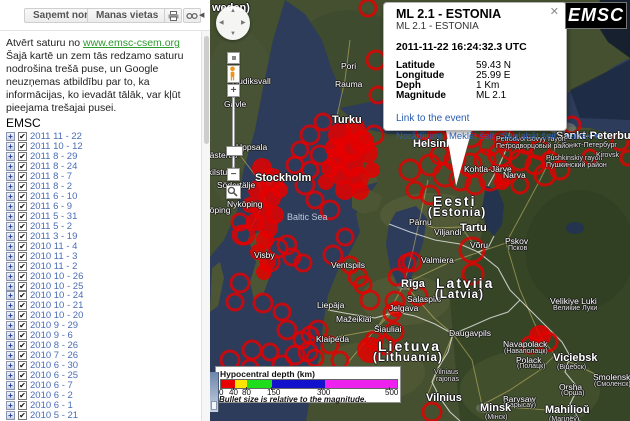 The width and height of the screenshot is (630, 421). I want to click on date-link: 2010 10 - 20, so click(57, 316).